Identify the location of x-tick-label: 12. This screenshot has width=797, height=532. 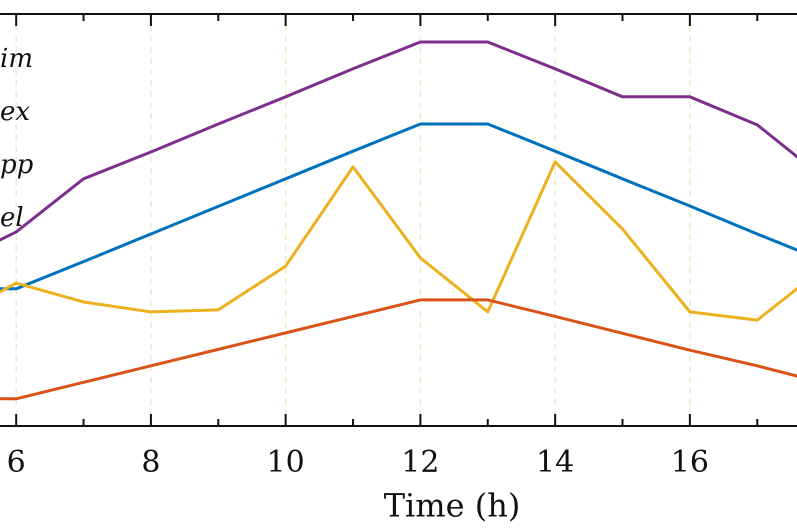
(420, 462).